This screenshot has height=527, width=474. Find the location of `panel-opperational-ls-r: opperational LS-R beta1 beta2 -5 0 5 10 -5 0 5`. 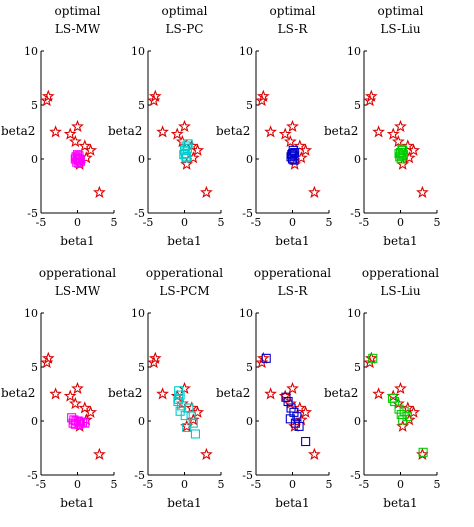

panel-opperational-ls-r: opperational LS-R beta1 beta2 -5 0 5 10 -5 0 5 is located at coordinates (274, 388).